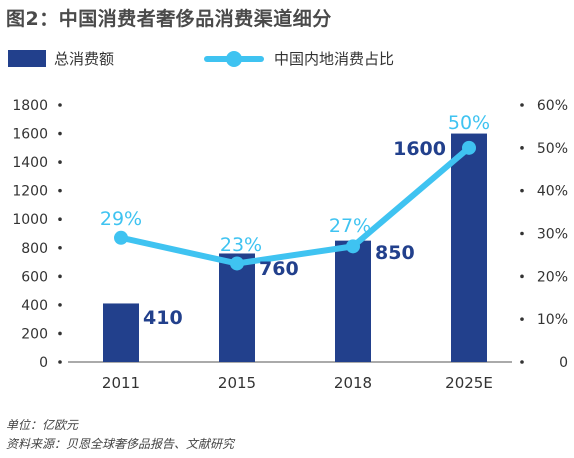  I want to click on bar-2025E, so click(469, 247).